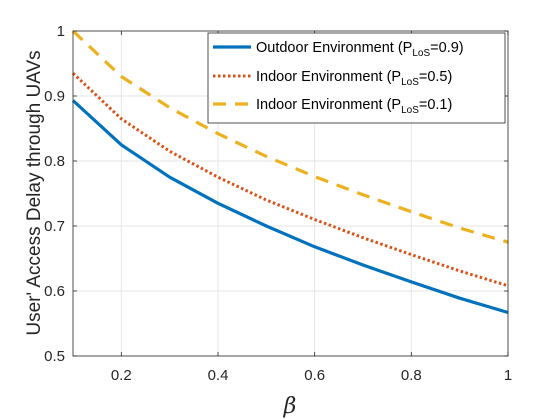 The image size is (560, 420). I want to click on x-tick-label: 0.6, so click(314, 375).